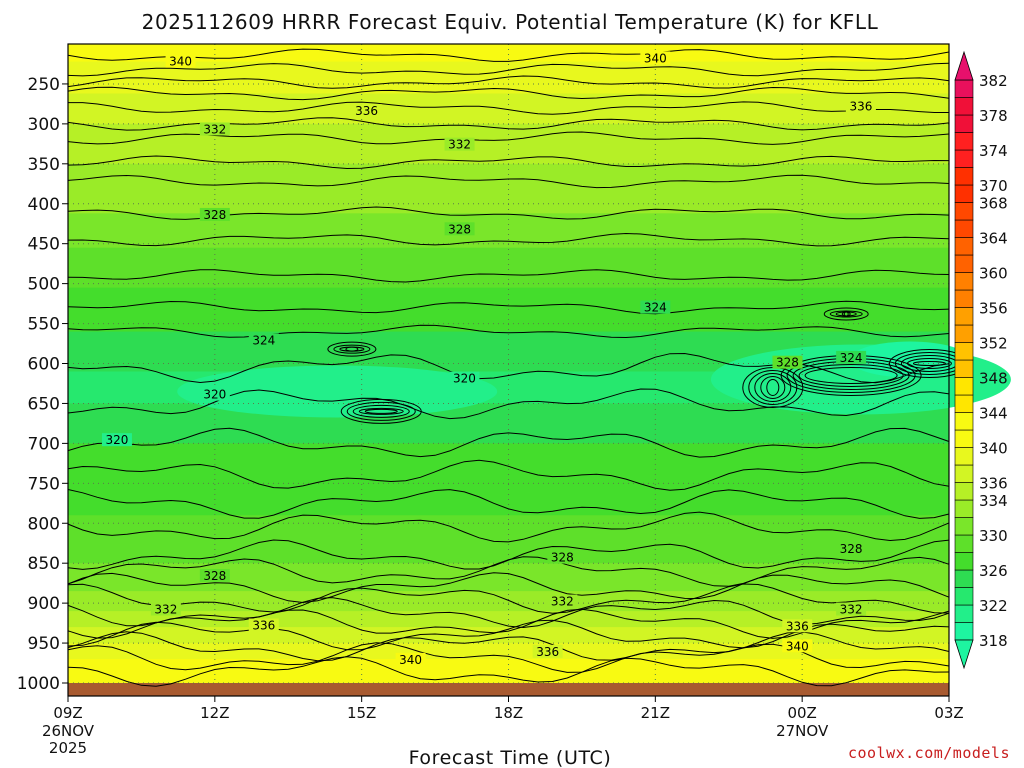 This screenshot has width=1024, height=768. What do you see at coordinates (263, 625) in the screenshot?
I see `contour-label-21: 336` at bounding box center [263, 625].